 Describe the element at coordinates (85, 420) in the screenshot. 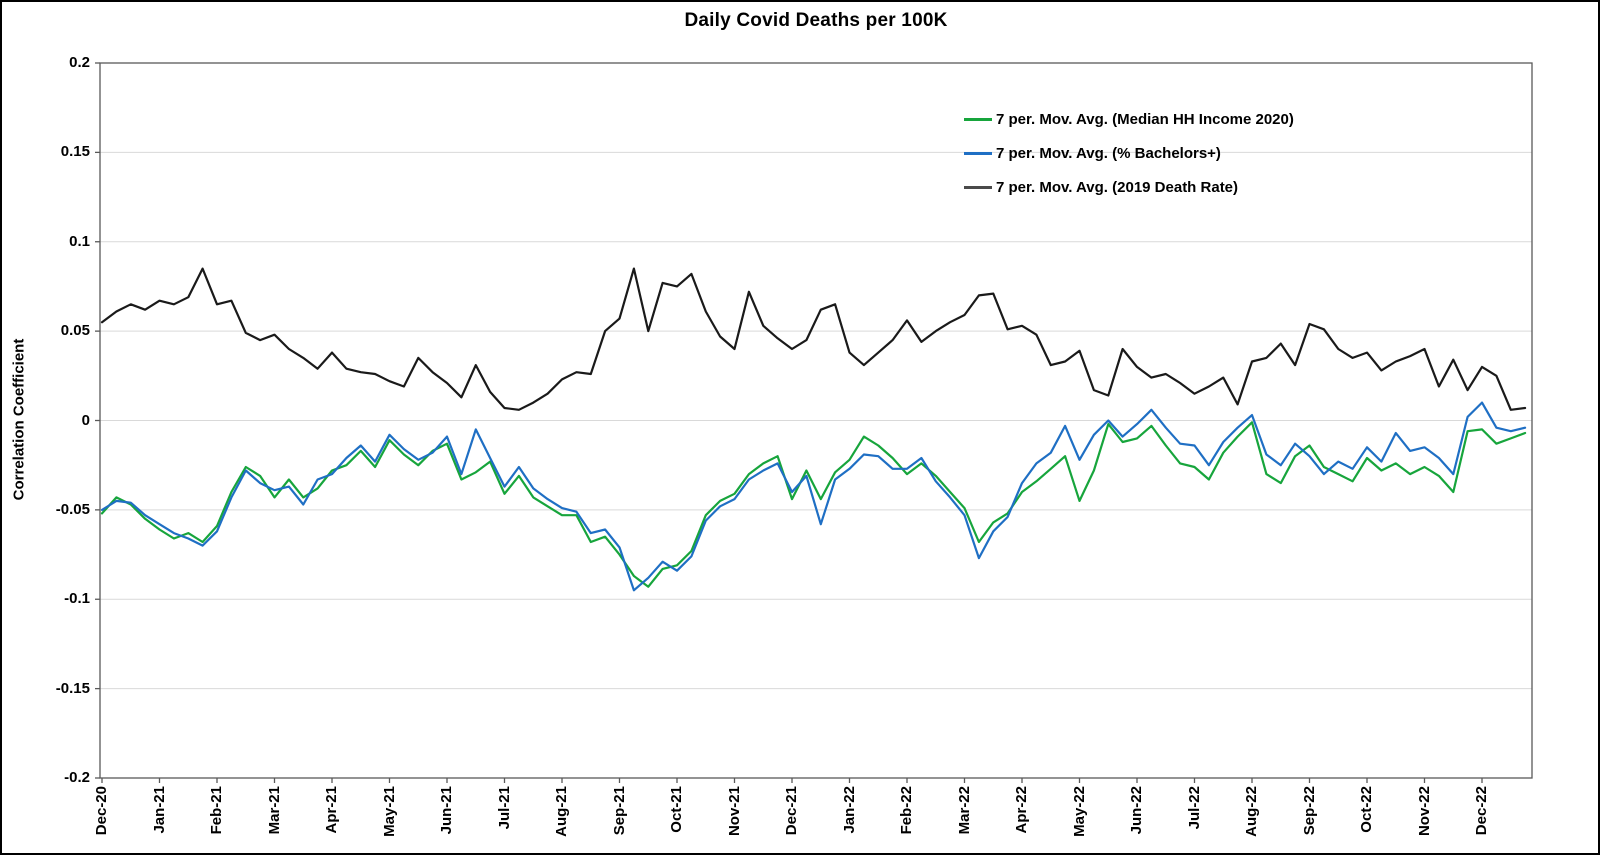

I see `y-tick-label: 0` at that location.